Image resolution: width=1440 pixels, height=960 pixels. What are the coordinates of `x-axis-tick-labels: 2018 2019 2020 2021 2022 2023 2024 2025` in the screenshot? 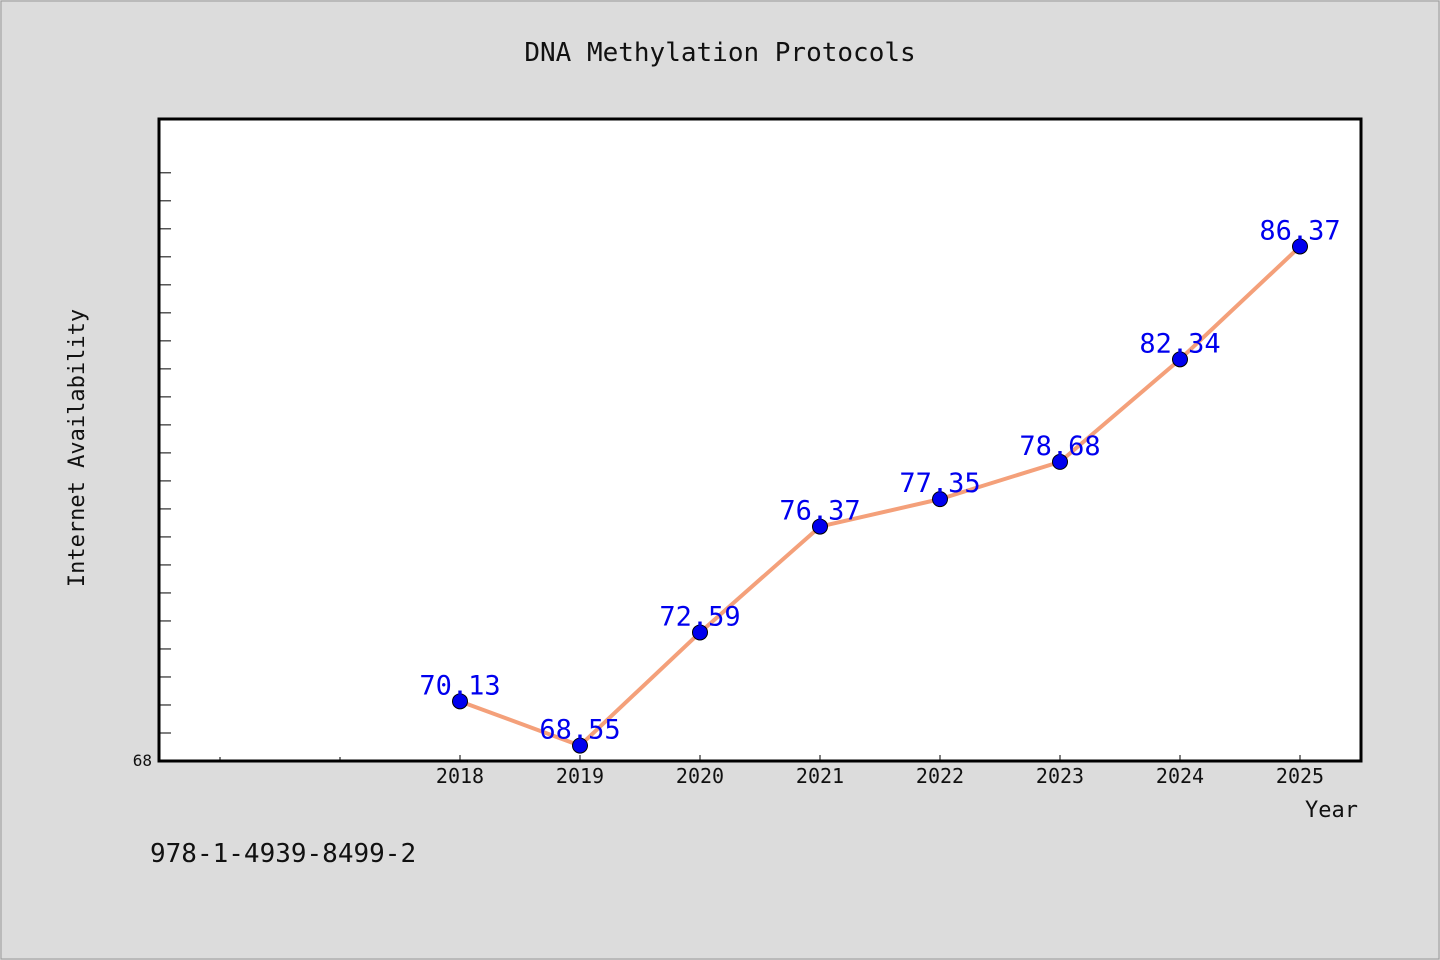 It's located at (880, 771).